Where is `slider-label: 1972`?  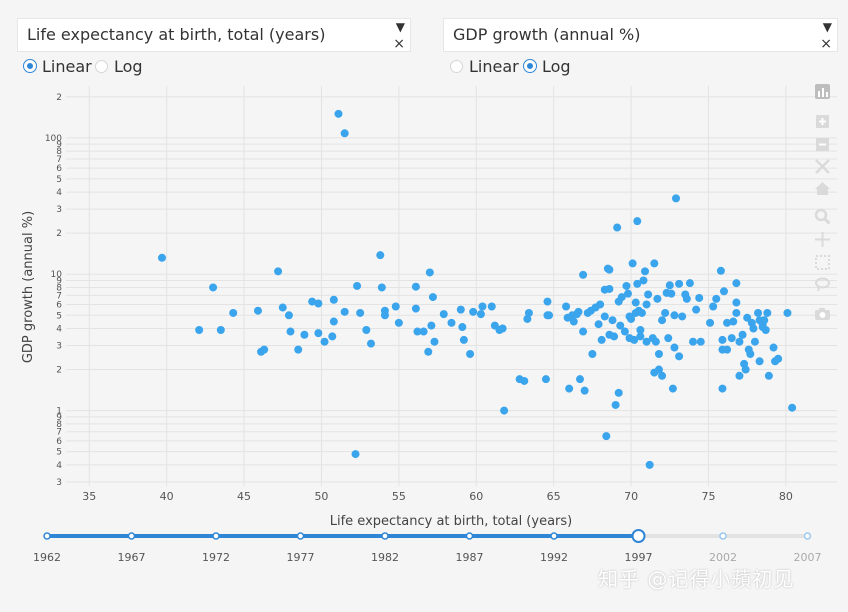 slider-label: 1972 is located at coordinates (216, 557).